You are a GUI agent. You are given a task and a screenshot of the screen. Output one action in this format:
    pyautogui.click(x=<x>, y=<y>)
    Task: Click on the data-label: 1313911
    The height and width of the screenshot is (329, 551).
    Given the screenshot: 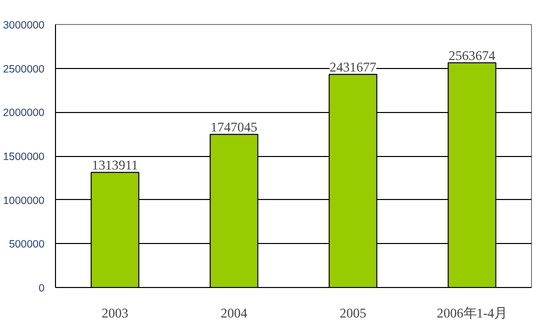 What is the action you would take?
    pyautogui.click(x=115, y=164)
    